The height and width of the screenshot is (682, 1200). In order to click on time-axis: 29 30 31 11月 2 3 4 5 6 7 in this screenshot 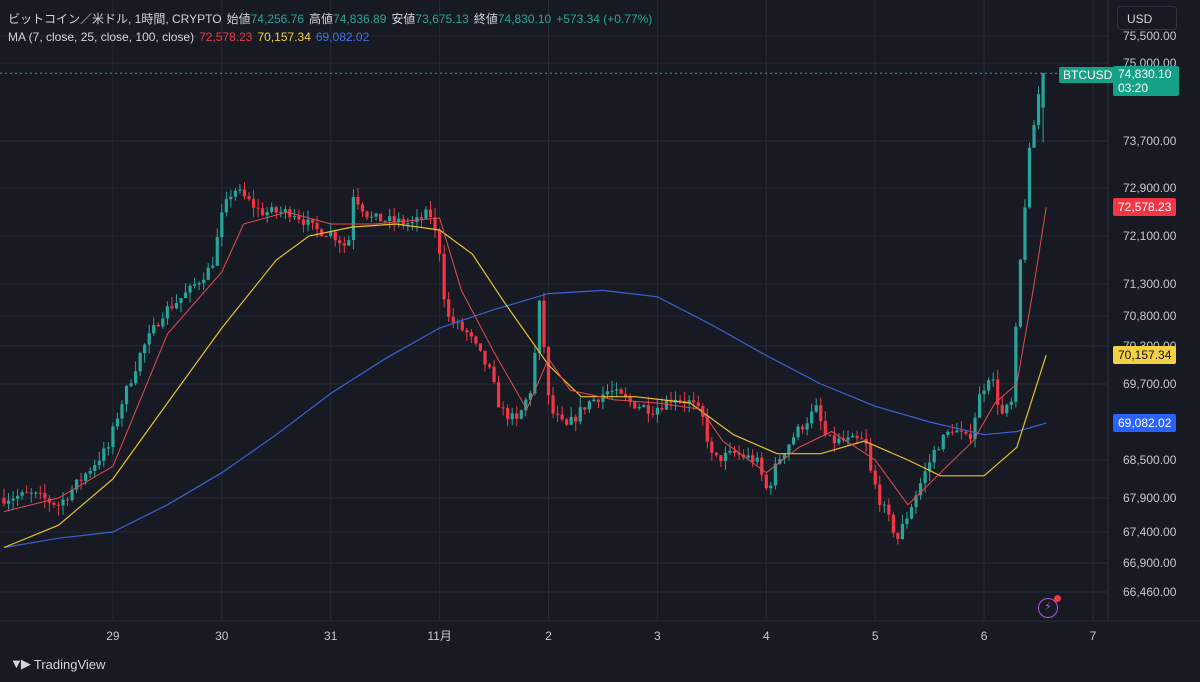, I will do `click(601, 636)`.